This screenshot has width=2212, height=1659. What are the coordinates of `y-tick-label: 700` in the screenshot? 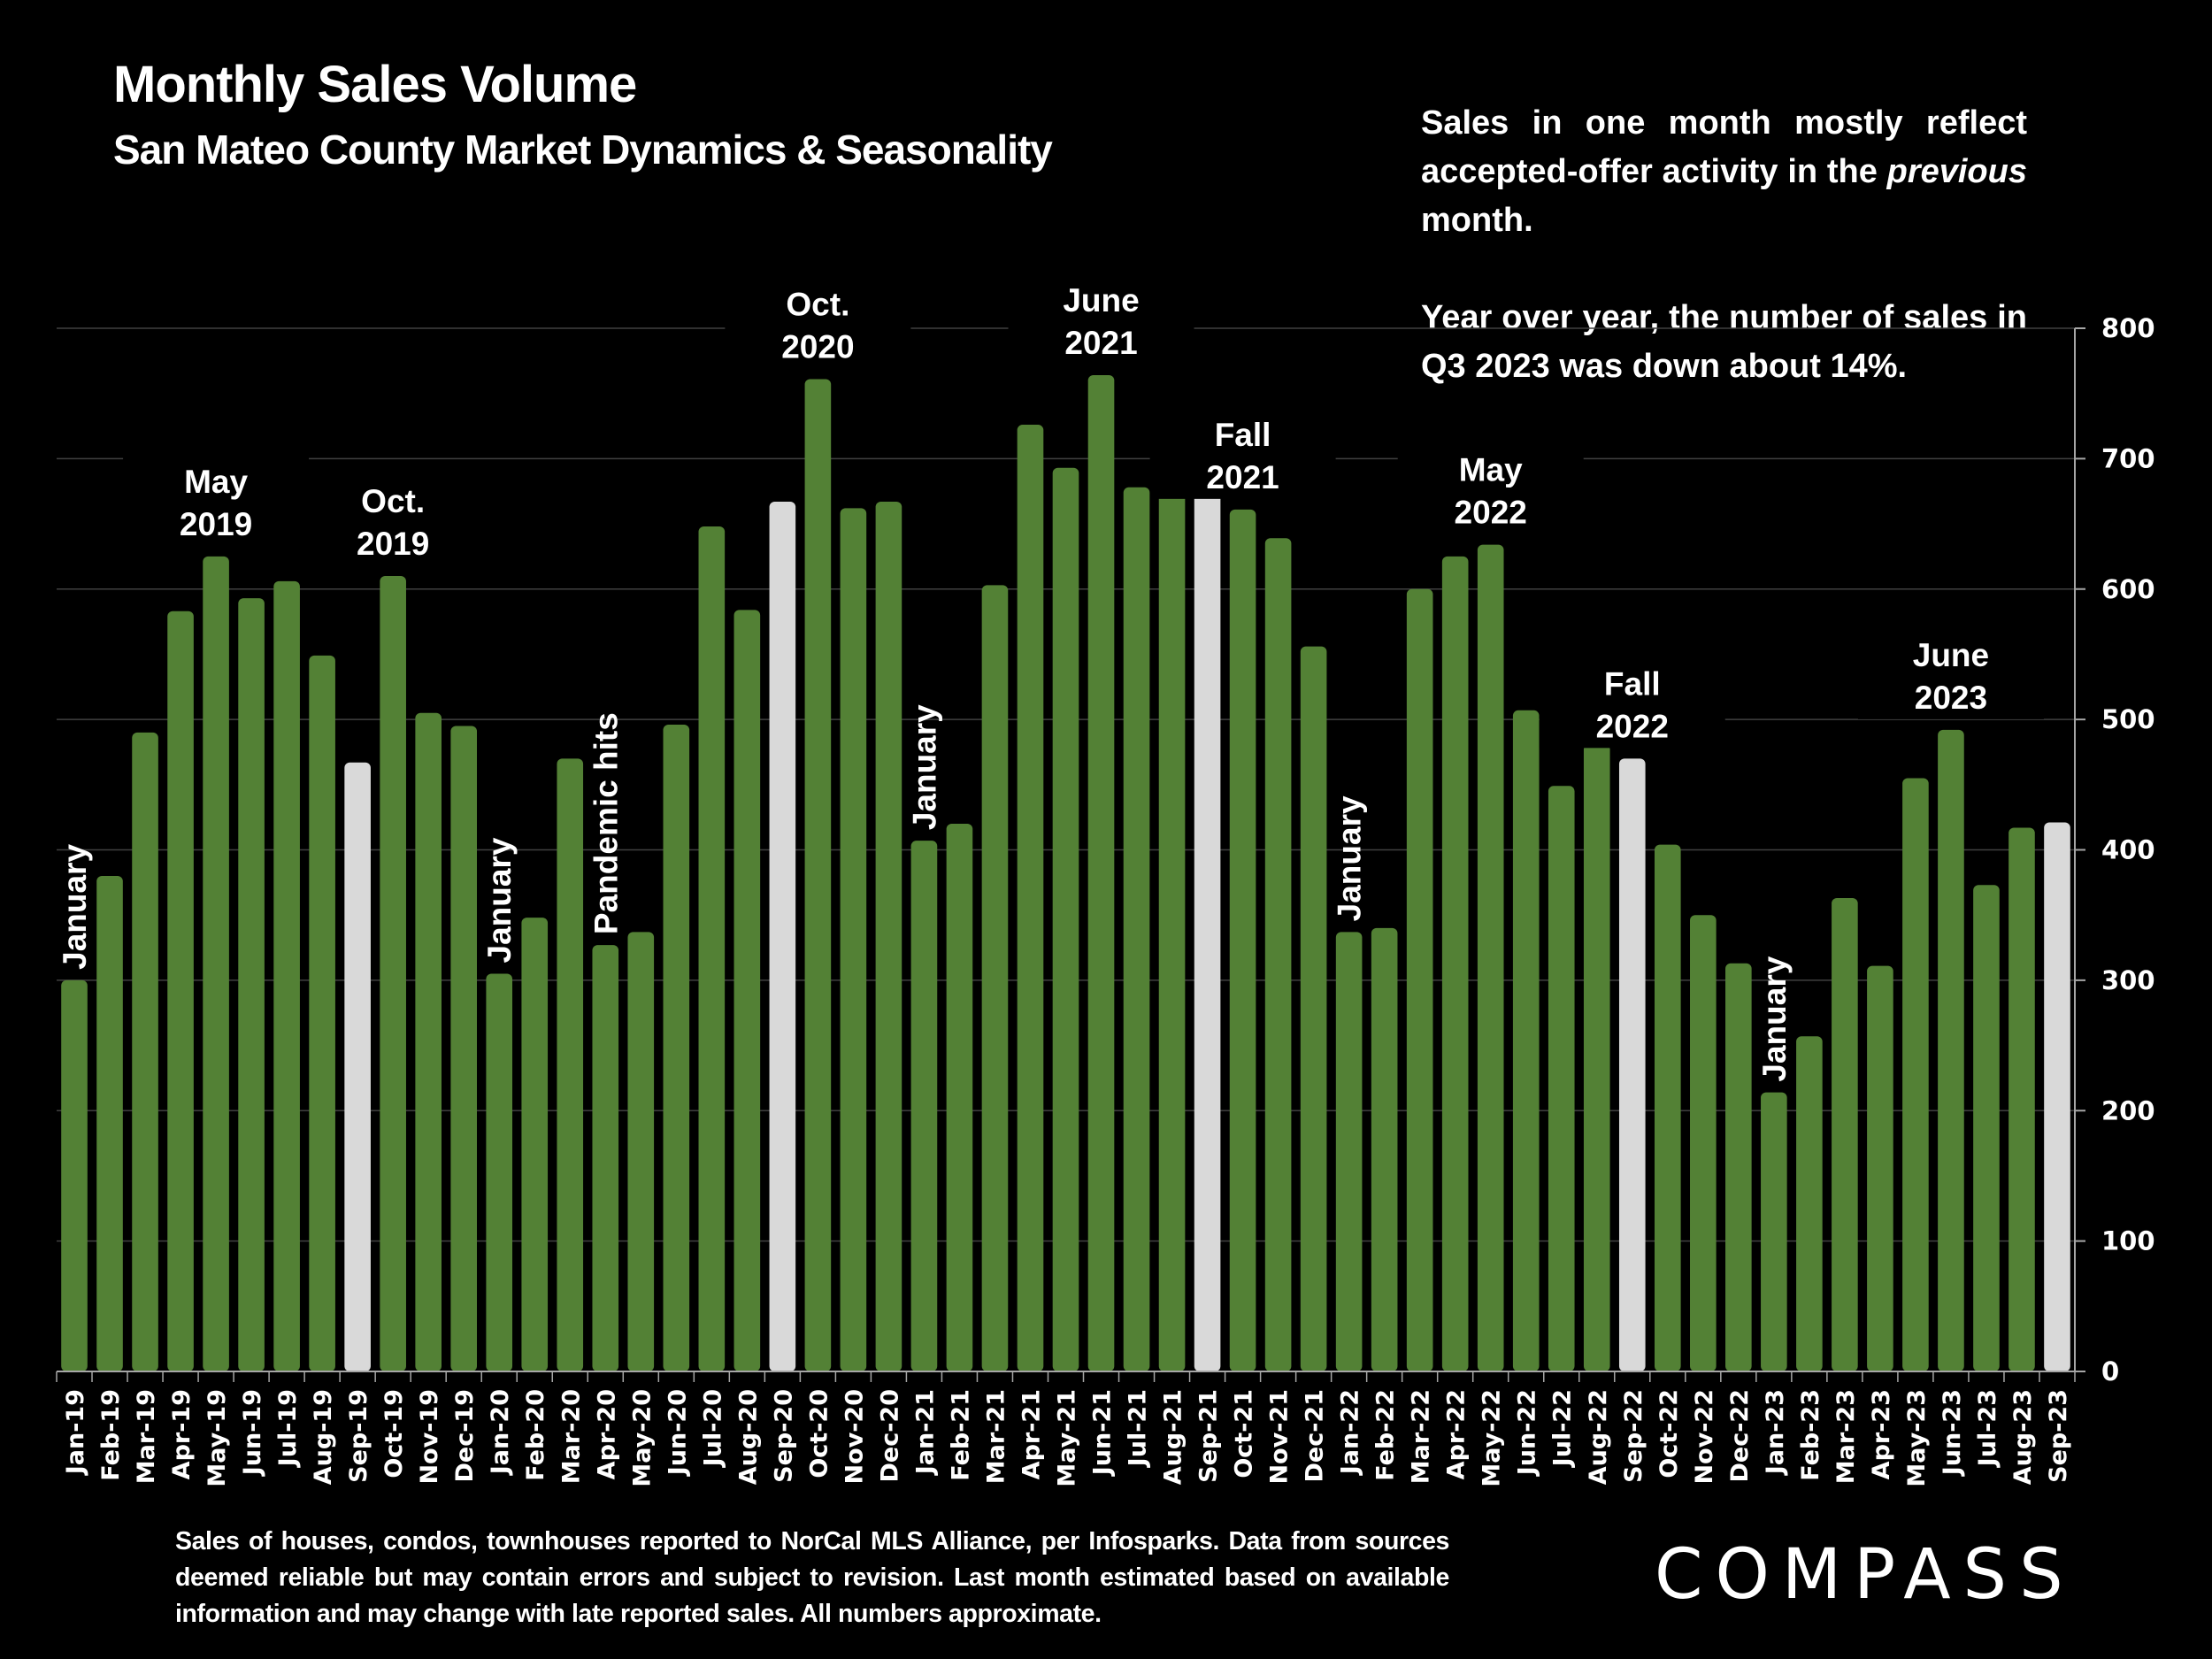 It's located at (2128, 458).